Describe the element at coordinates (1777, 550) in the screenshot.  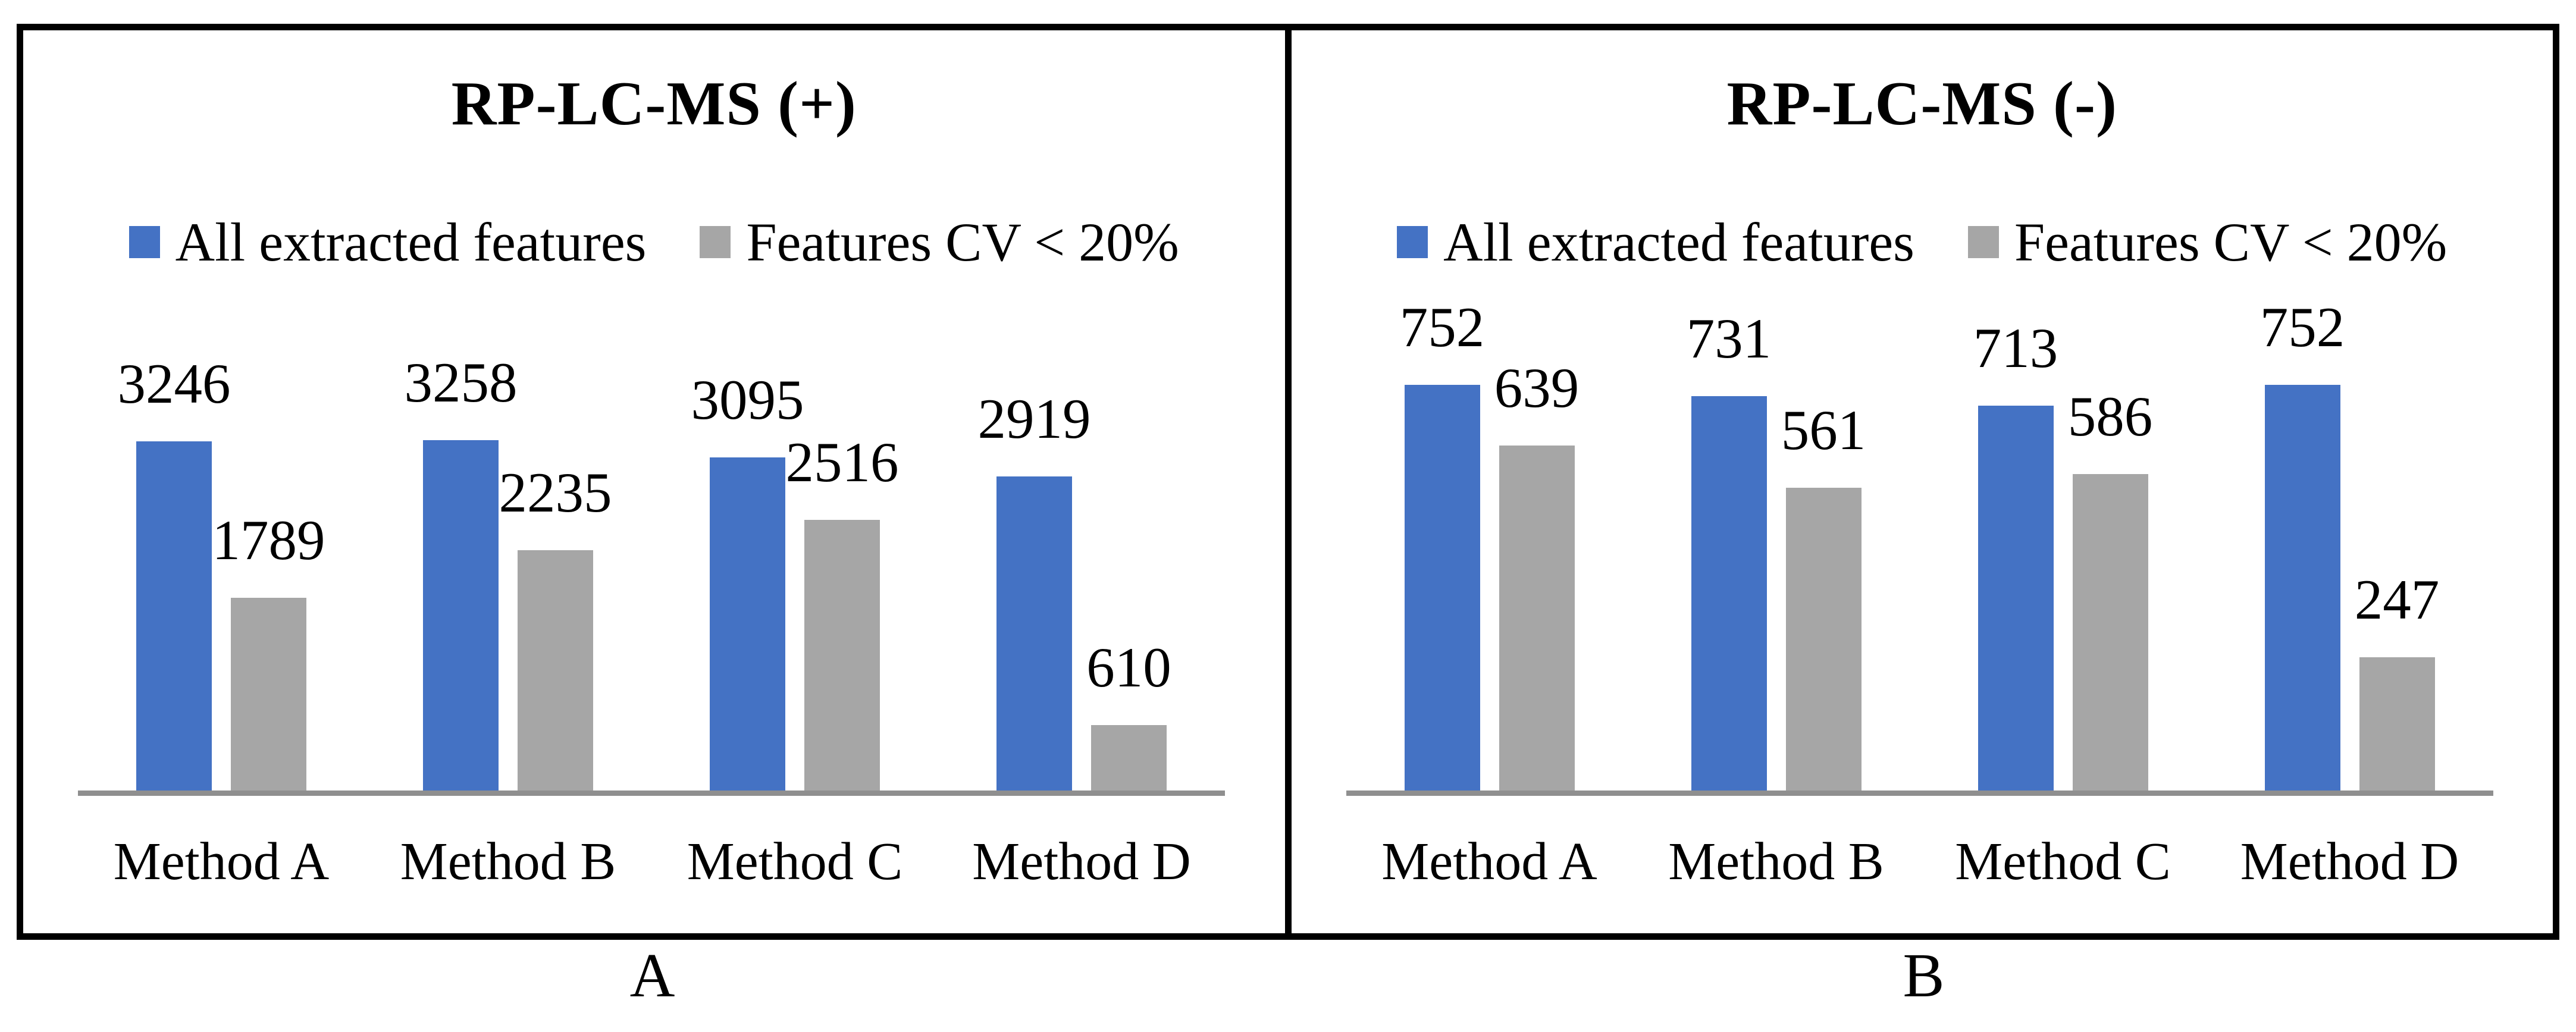
I see `bar-group: 731 561` at that location.